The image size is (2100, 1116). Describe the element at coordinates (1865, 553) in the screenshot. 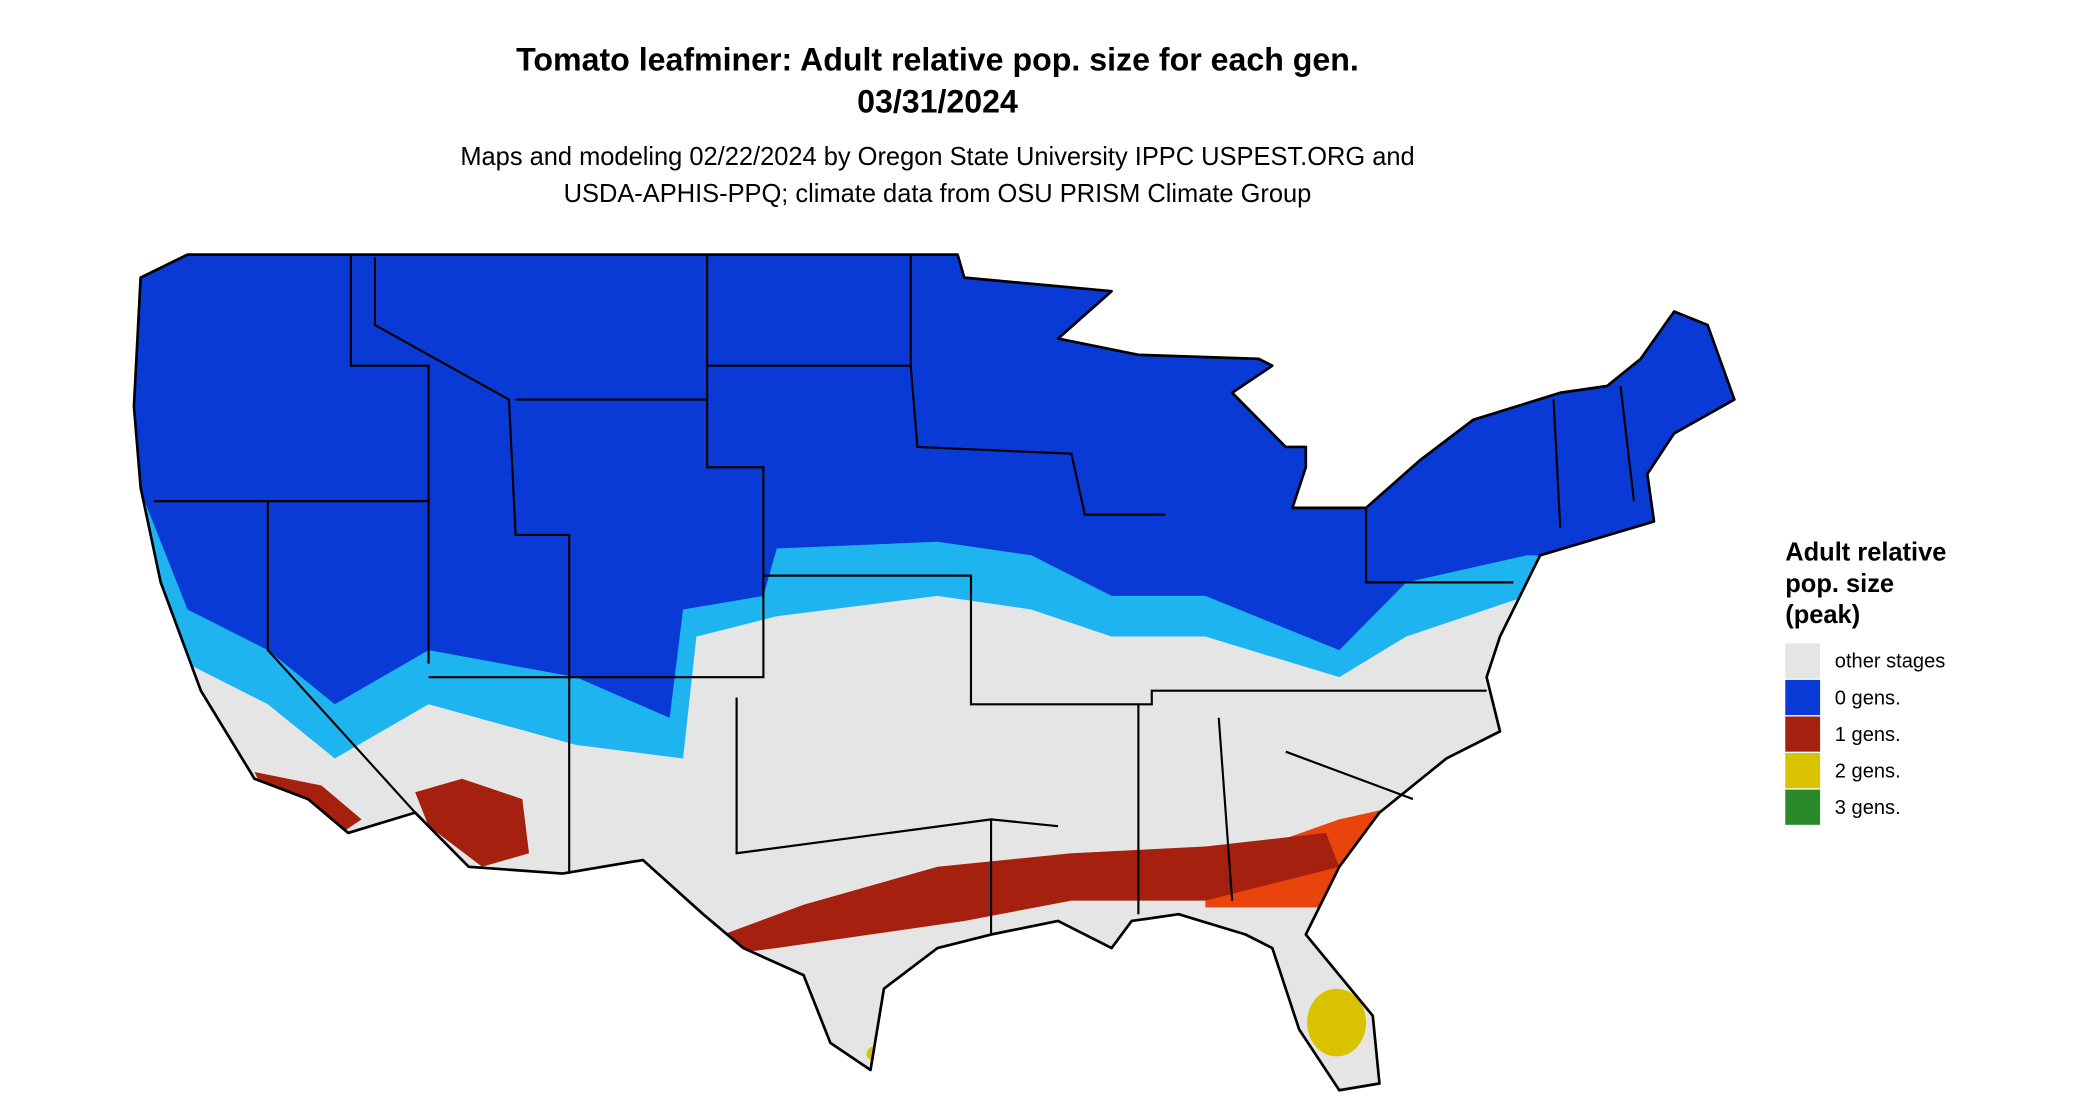

I see `legend-title: Adult relative` at that location.